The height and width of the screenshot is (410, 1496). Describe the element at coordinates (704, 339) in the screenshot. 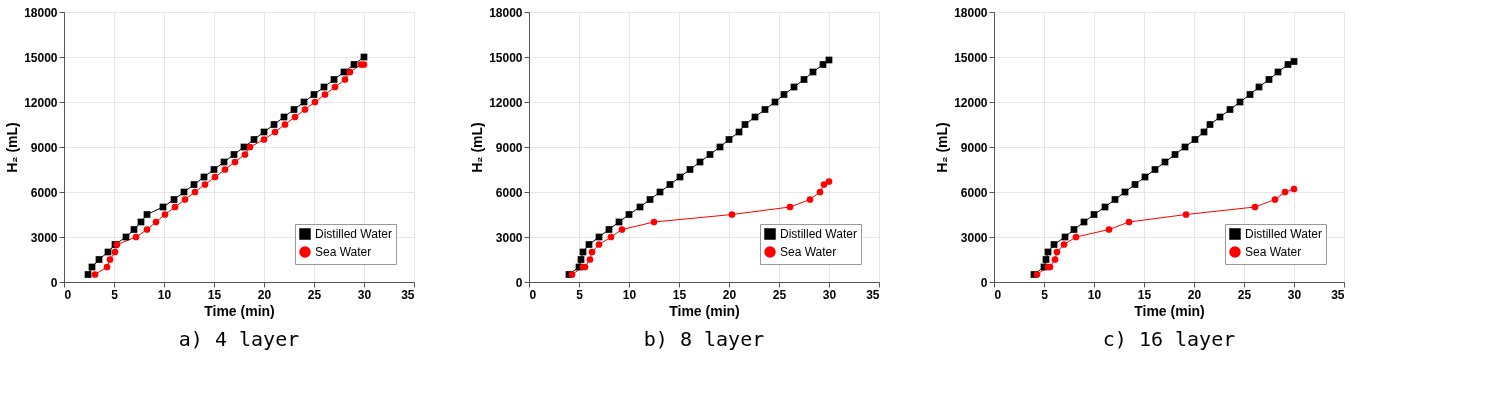

I see `text: b) 8 layer` at that location.